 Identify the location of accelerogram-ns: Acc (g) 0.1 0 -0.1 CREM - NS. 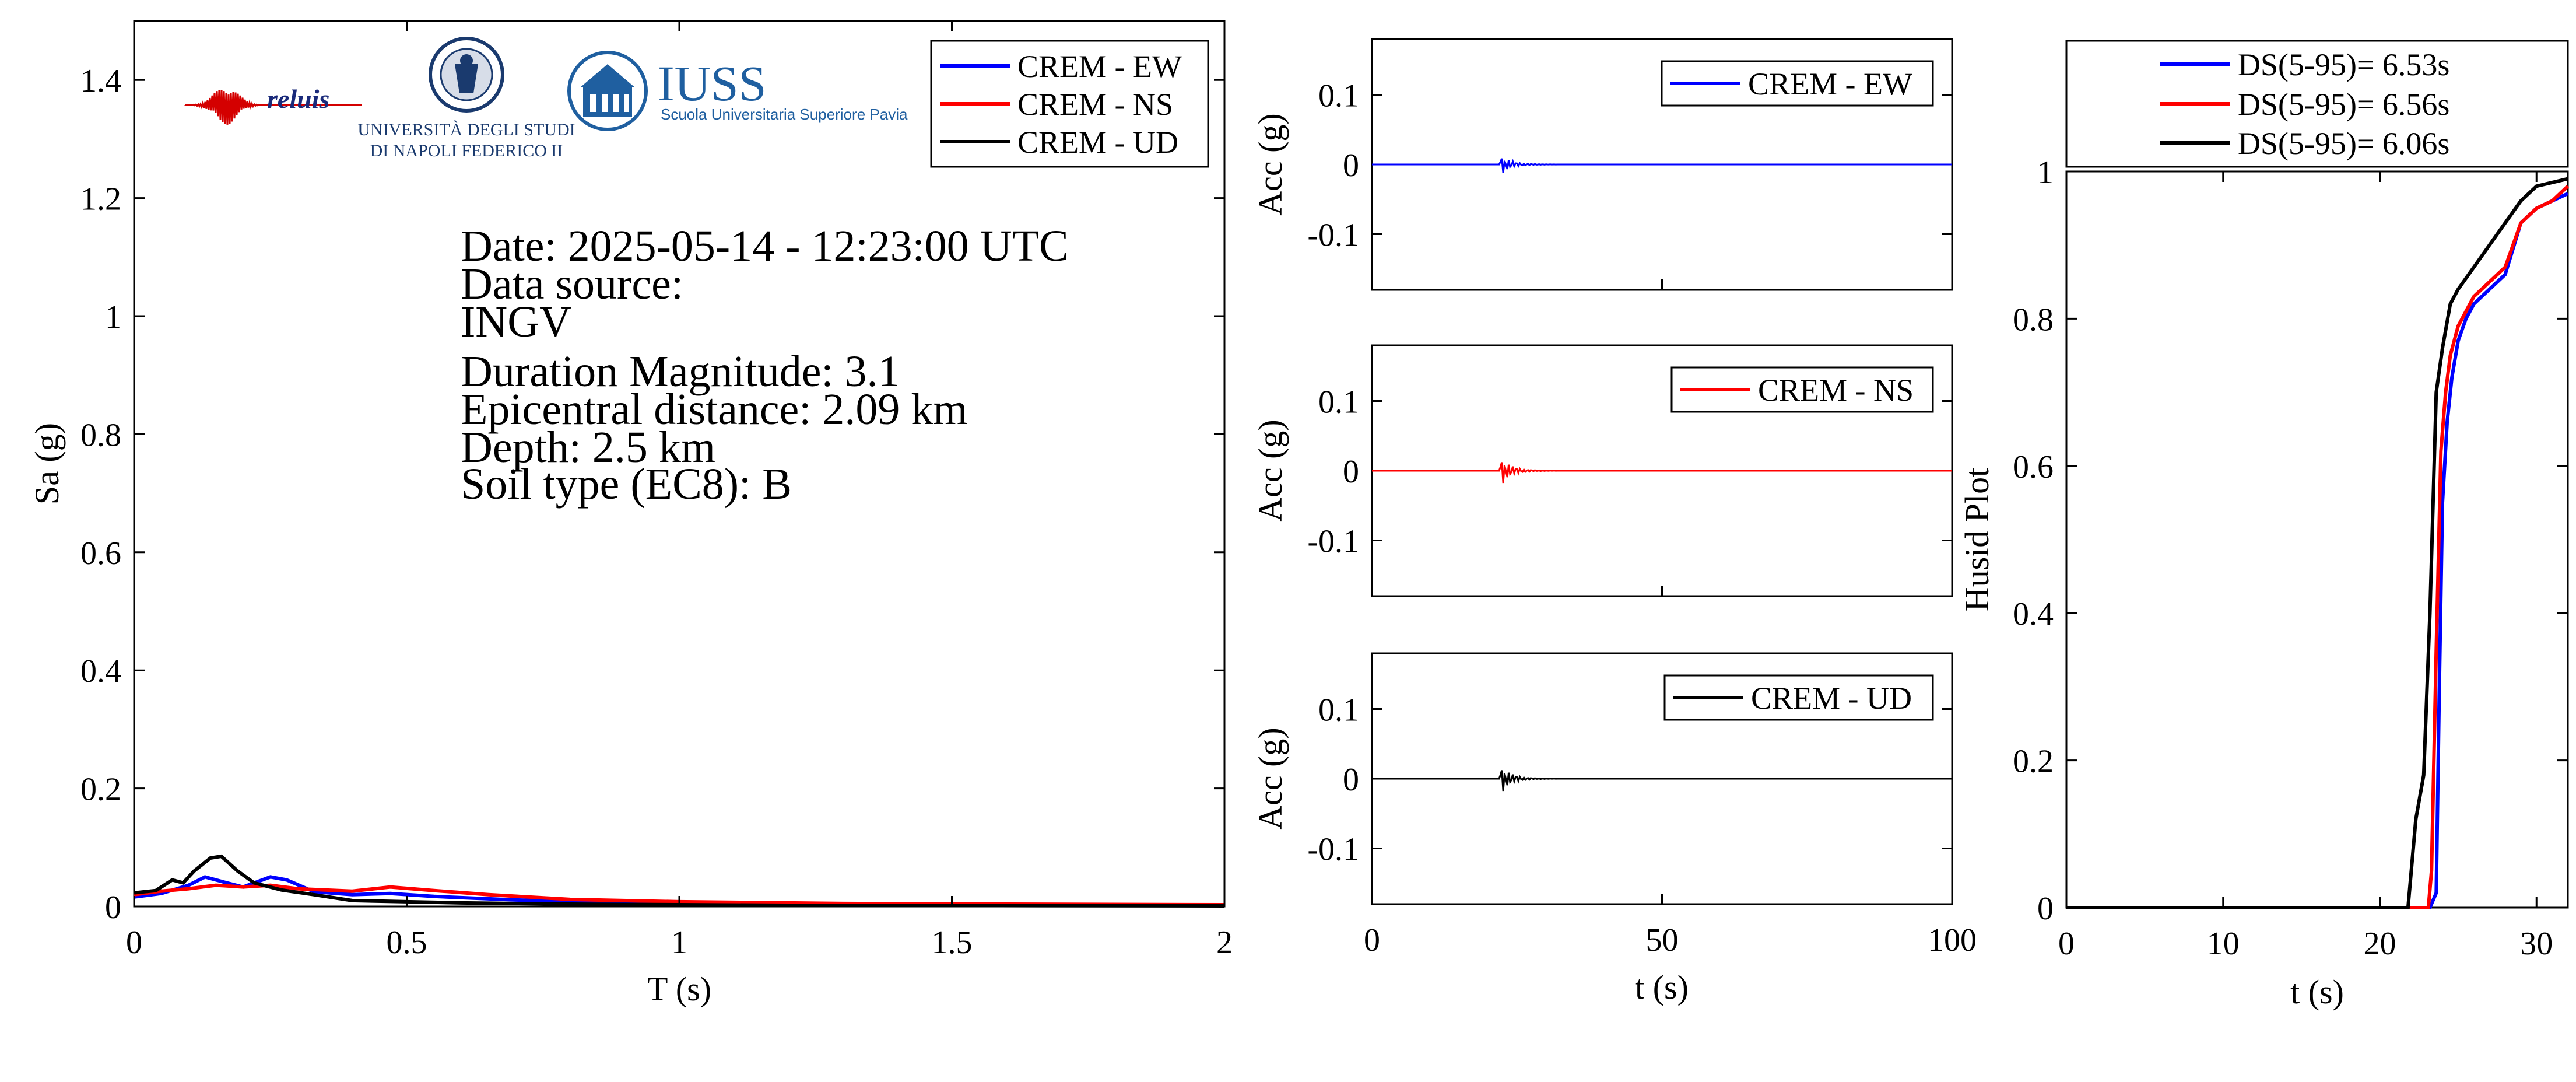
(1602, 470).